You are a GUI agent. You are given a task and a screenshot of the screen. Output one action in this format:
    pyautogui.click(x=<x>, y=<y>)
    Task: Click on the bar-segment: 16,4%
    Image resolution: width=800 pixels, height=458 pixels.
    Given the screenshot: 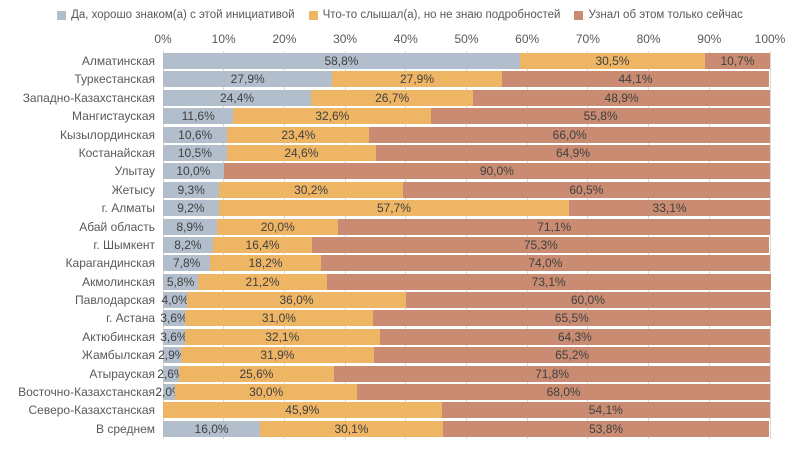 What is the action you would take?
    pyautogui.click(x=262, y=244)
    